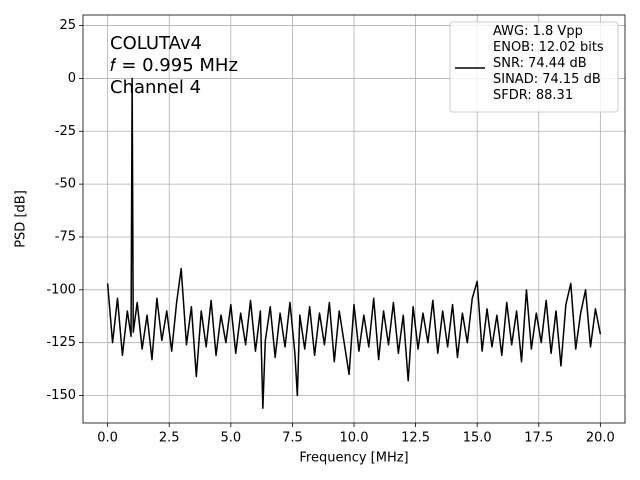 The width and height of the screenshot is (640, 480). I want to click on y-tick-label: 0, so click(72, 78).